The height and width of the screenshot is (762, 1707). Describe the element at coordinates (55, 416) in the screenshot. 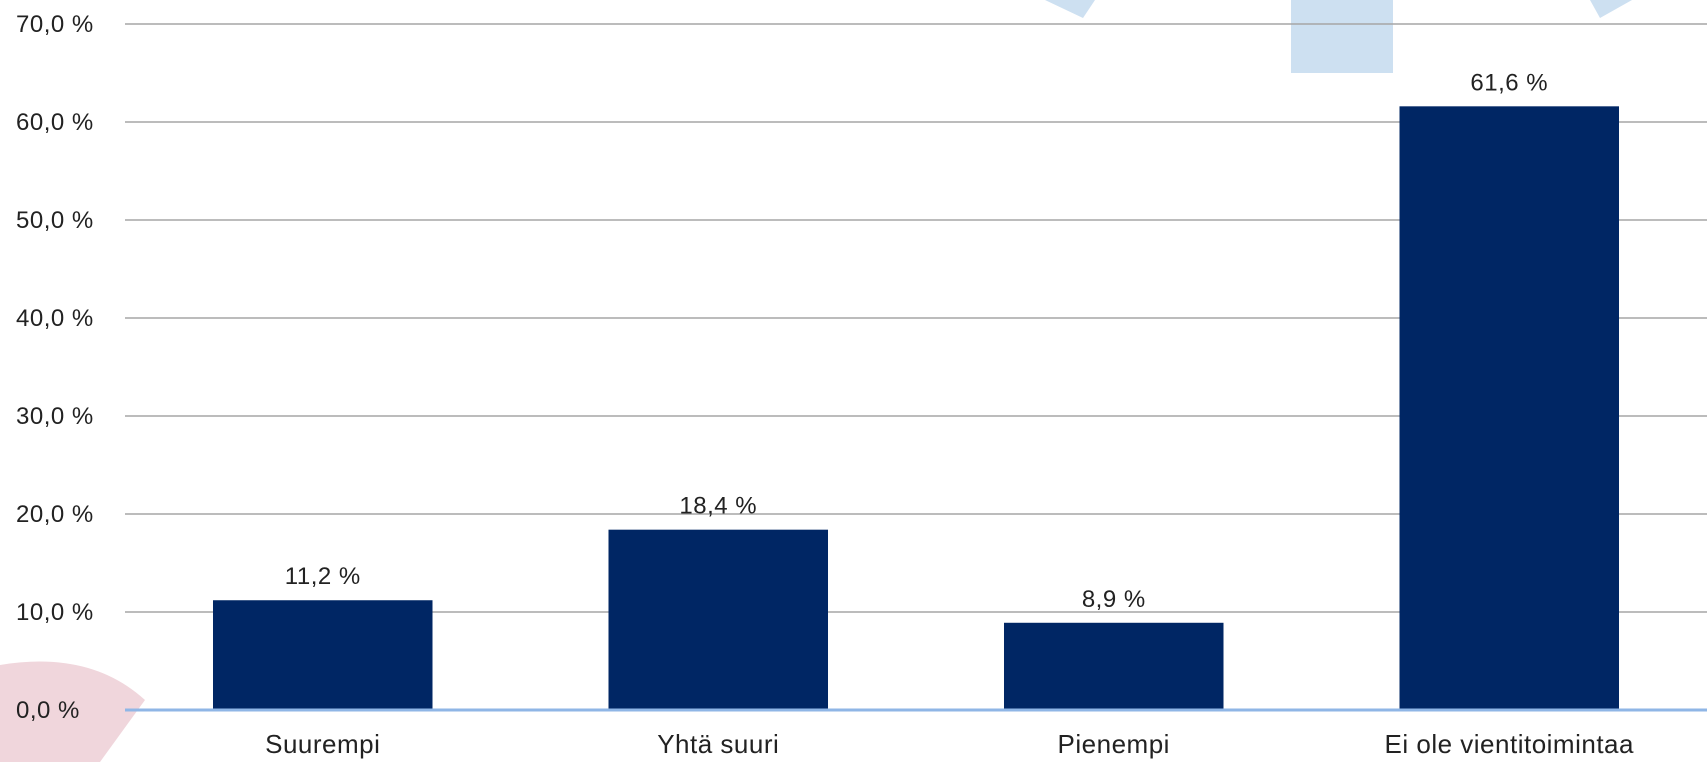

I see `y-tick-label: 30,0 %` at that location.